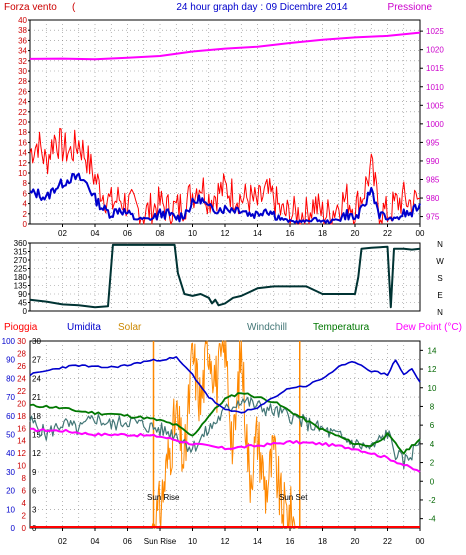 This screenshot has height=555, width=466. I want to click on wind-tick-label: 30, so click(22, 71).